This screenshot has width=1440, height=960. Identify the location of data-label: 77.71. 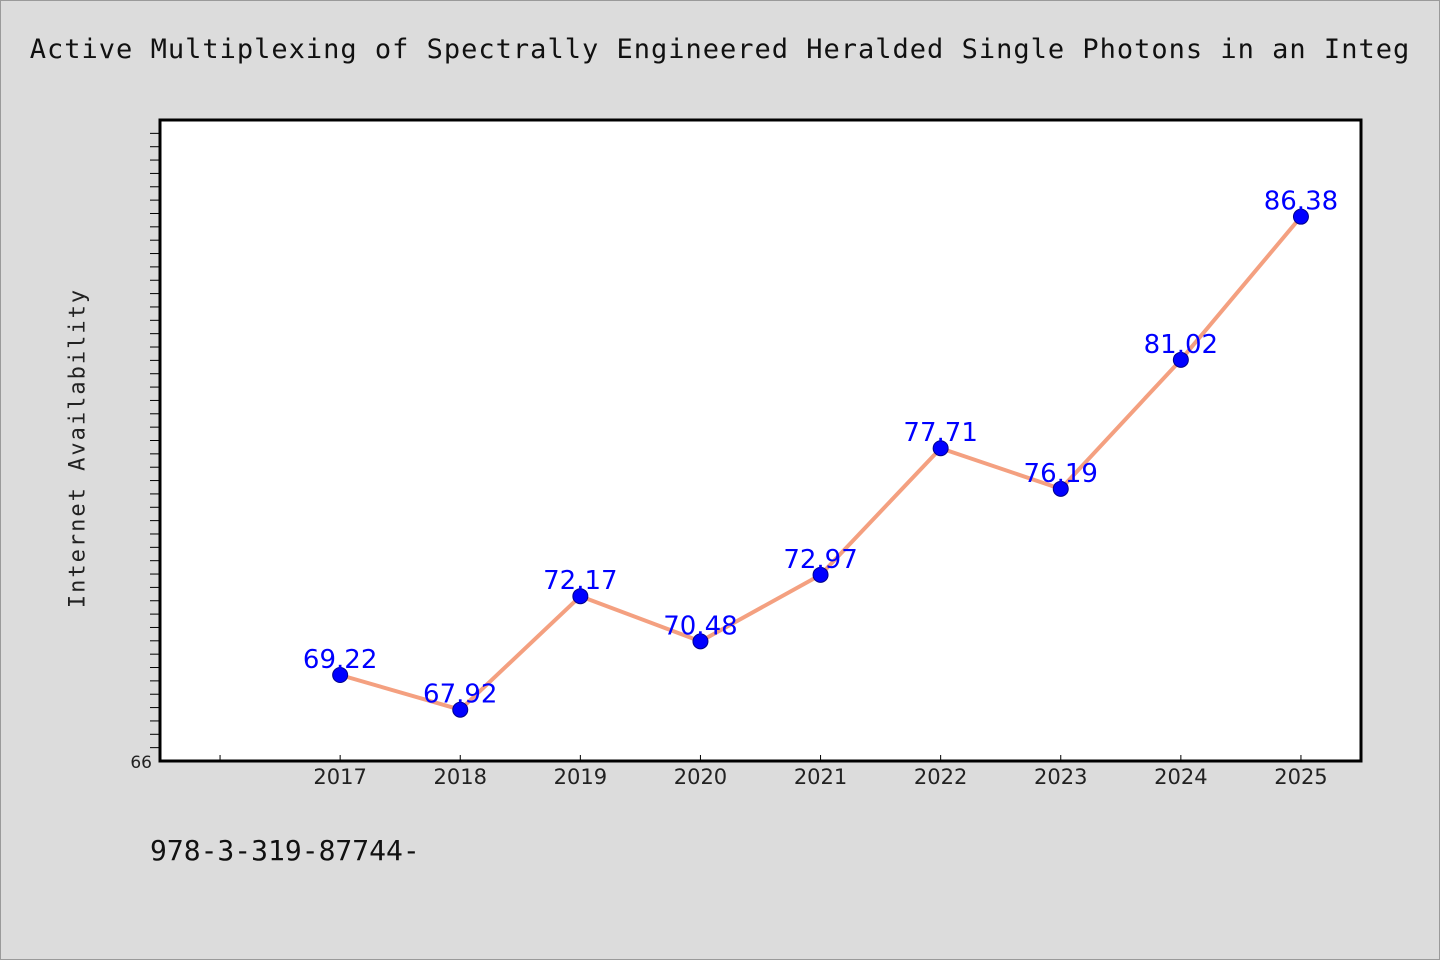
(940, 433).